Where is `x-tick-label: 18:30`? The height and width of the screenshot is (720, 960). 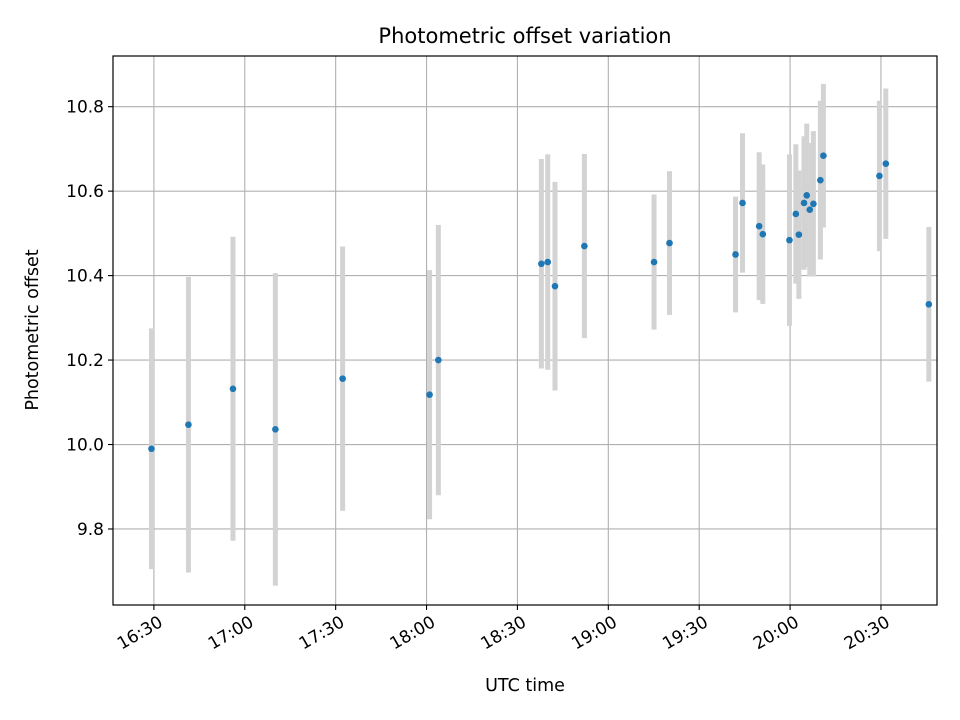 x-tick-label: 18:30 is located at coordinates (503, 633).